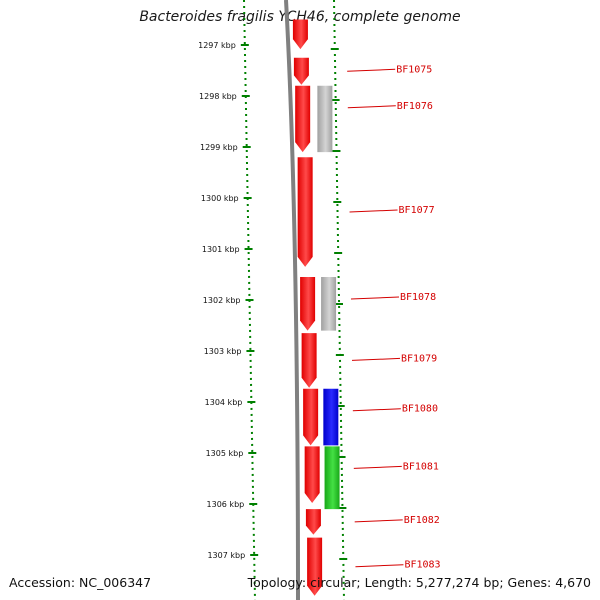 The height and width of the screenshot is (600, 600). What do you see at coordinates (292, 300) in the screenshot?
I see `genome-backbone` at bounding box center [292, 300].